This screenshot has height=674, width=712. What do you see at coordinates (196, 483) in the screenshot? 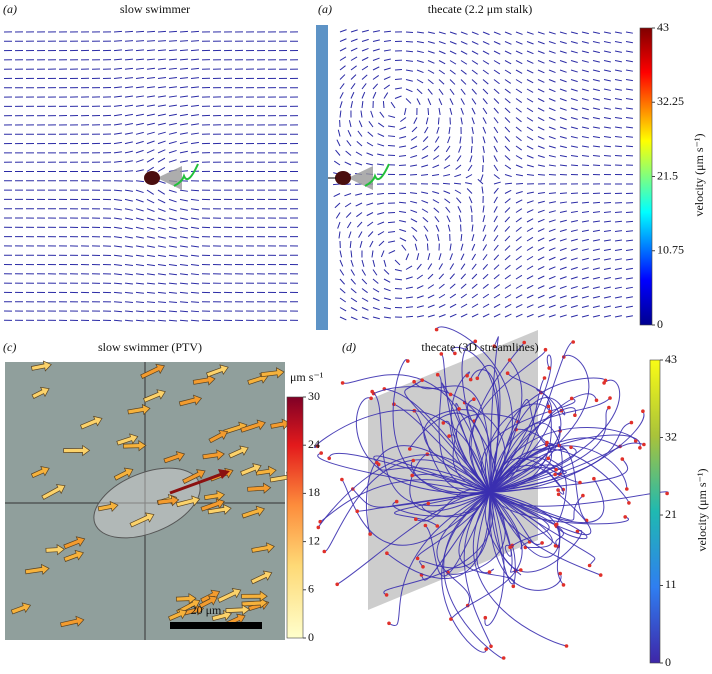
I see `mean-arrow` at bounding box center [196, 483].